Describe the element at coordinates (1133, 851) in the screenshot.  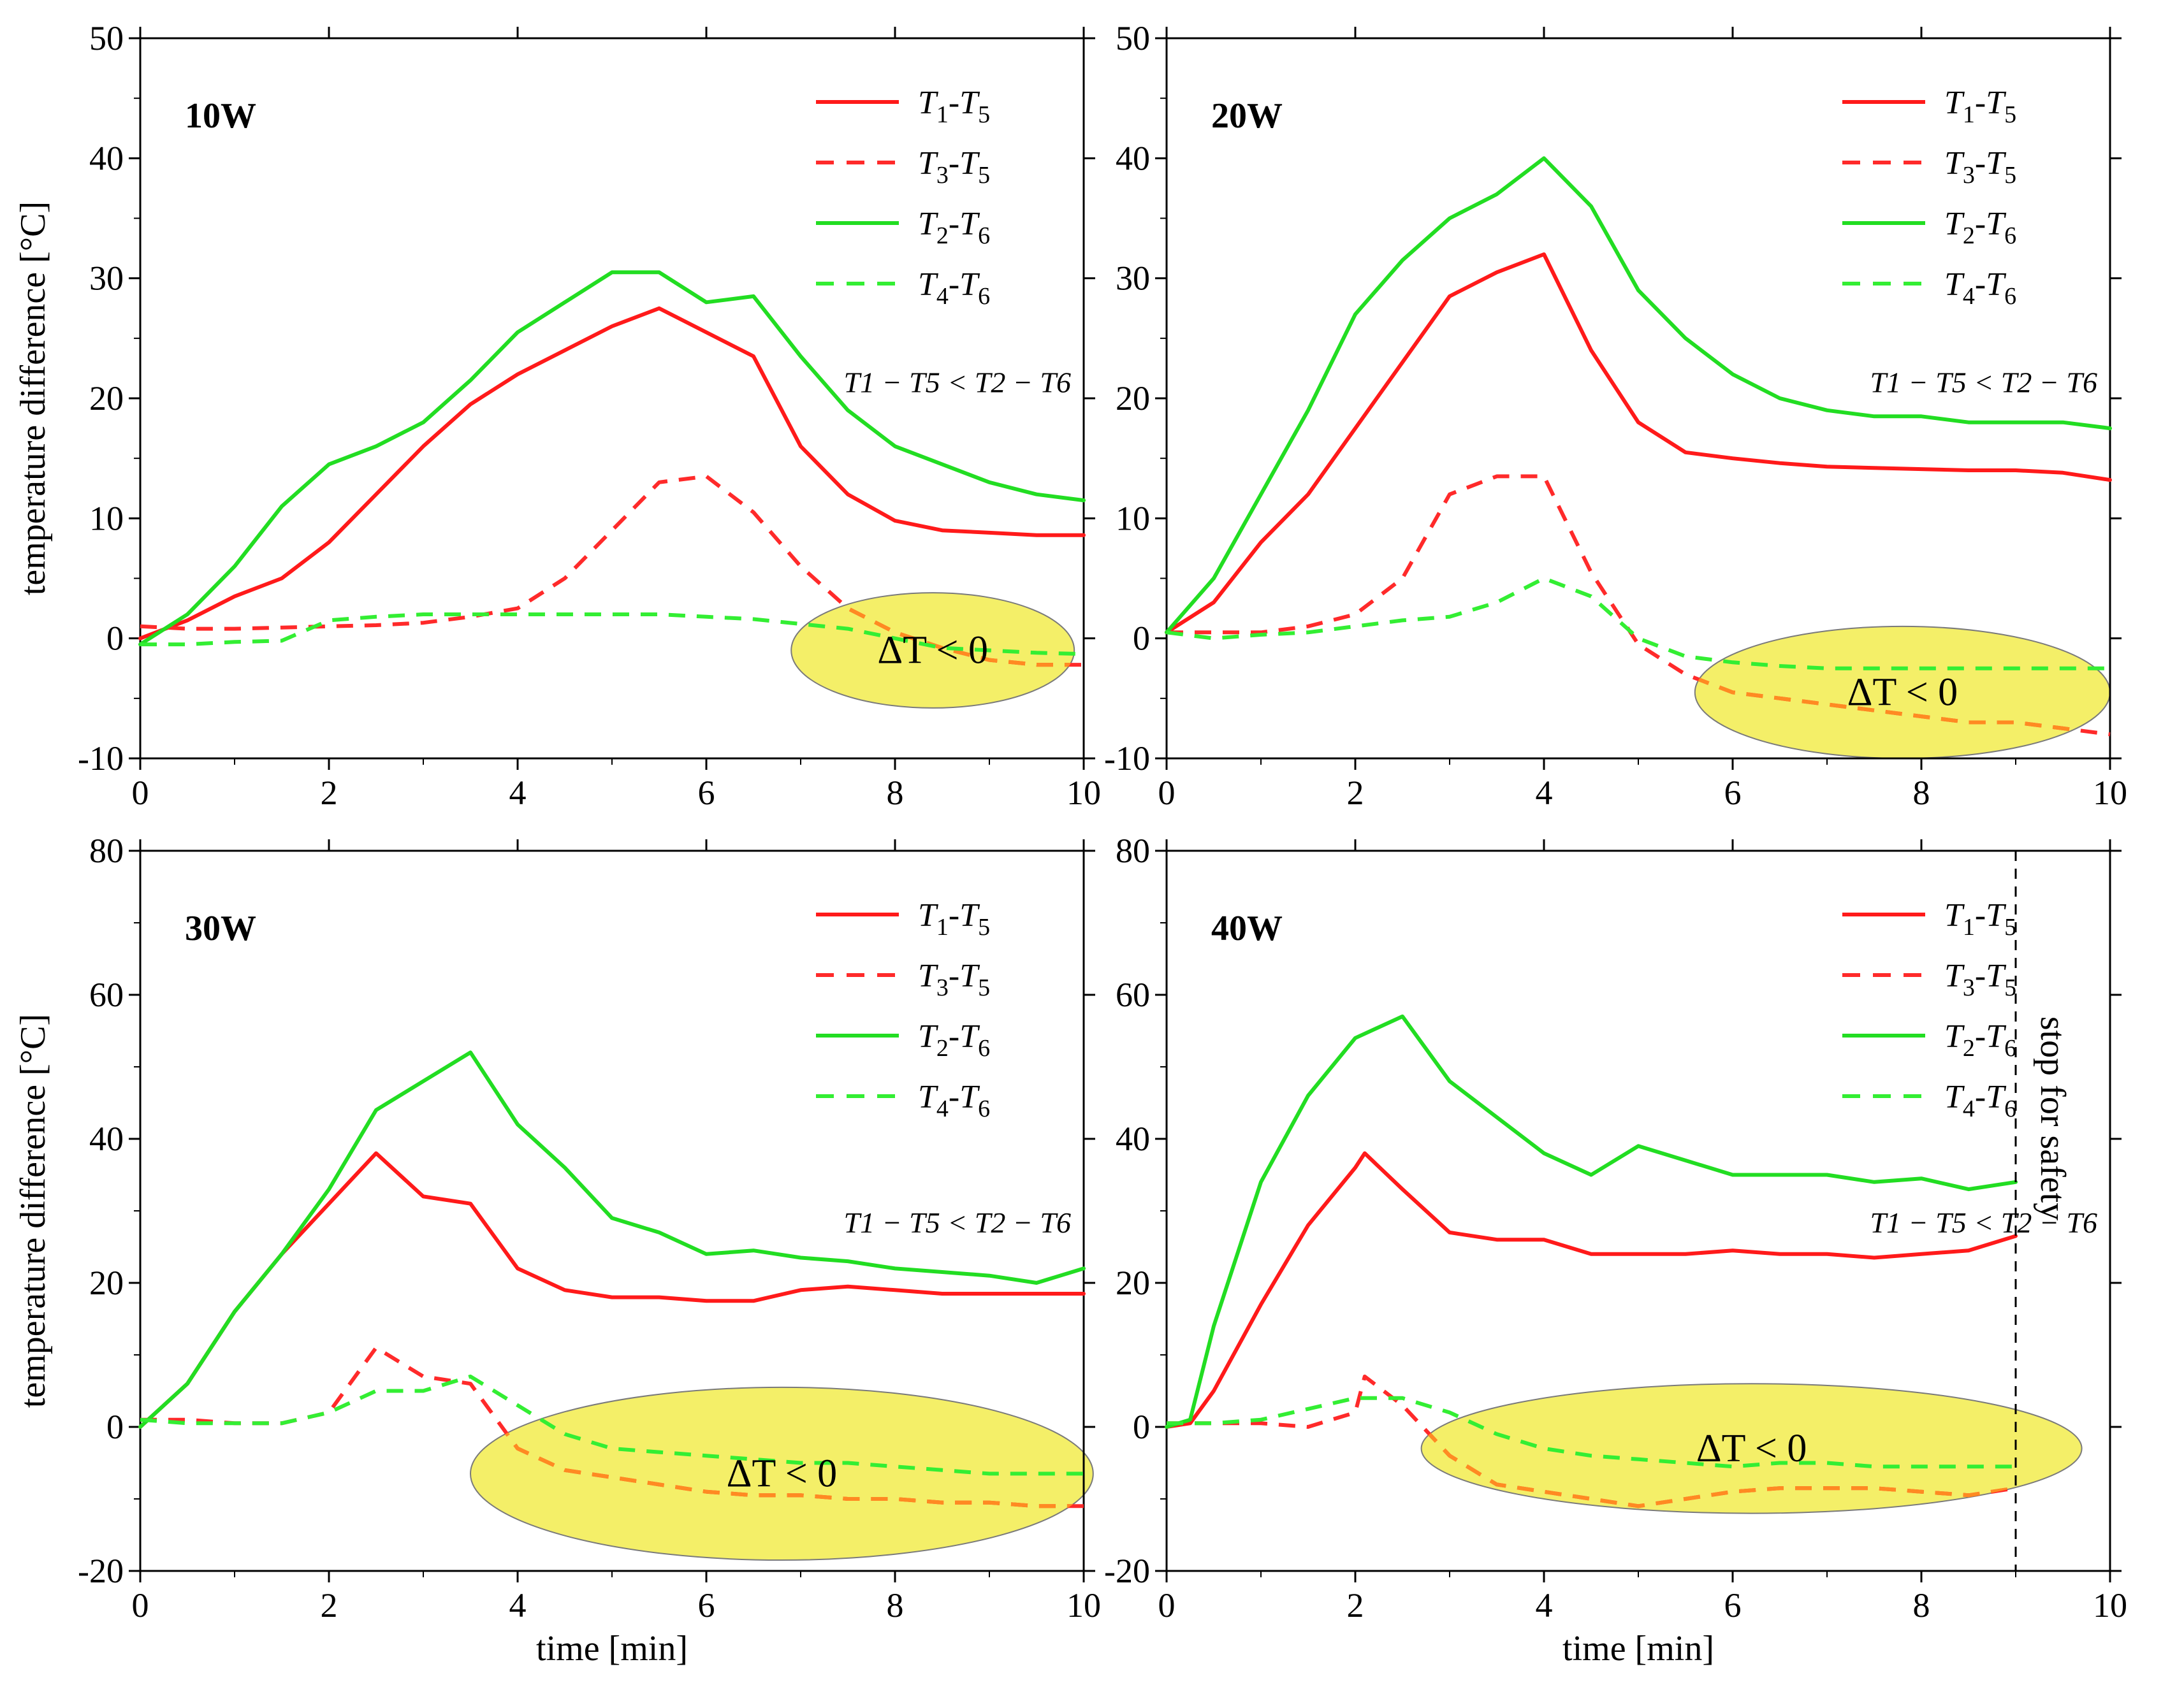
I see `y-tick-label: 80` at that location.